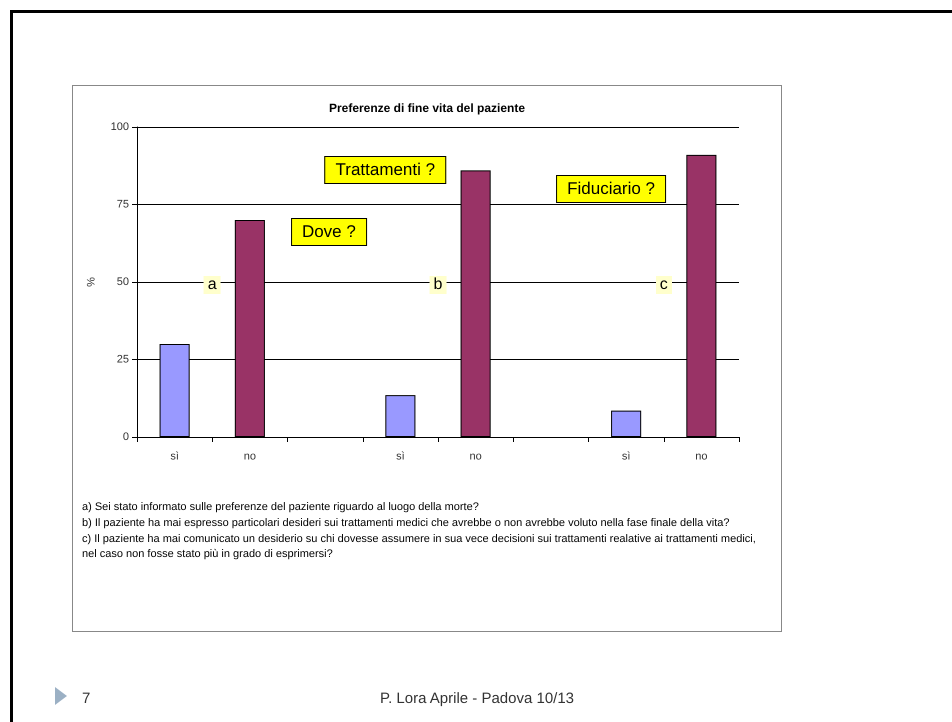 The image size is (952, 722). Describe the element at coordinates (385, 170) in the screenshot. I see `annotation: Trattamenti ?` at that location.